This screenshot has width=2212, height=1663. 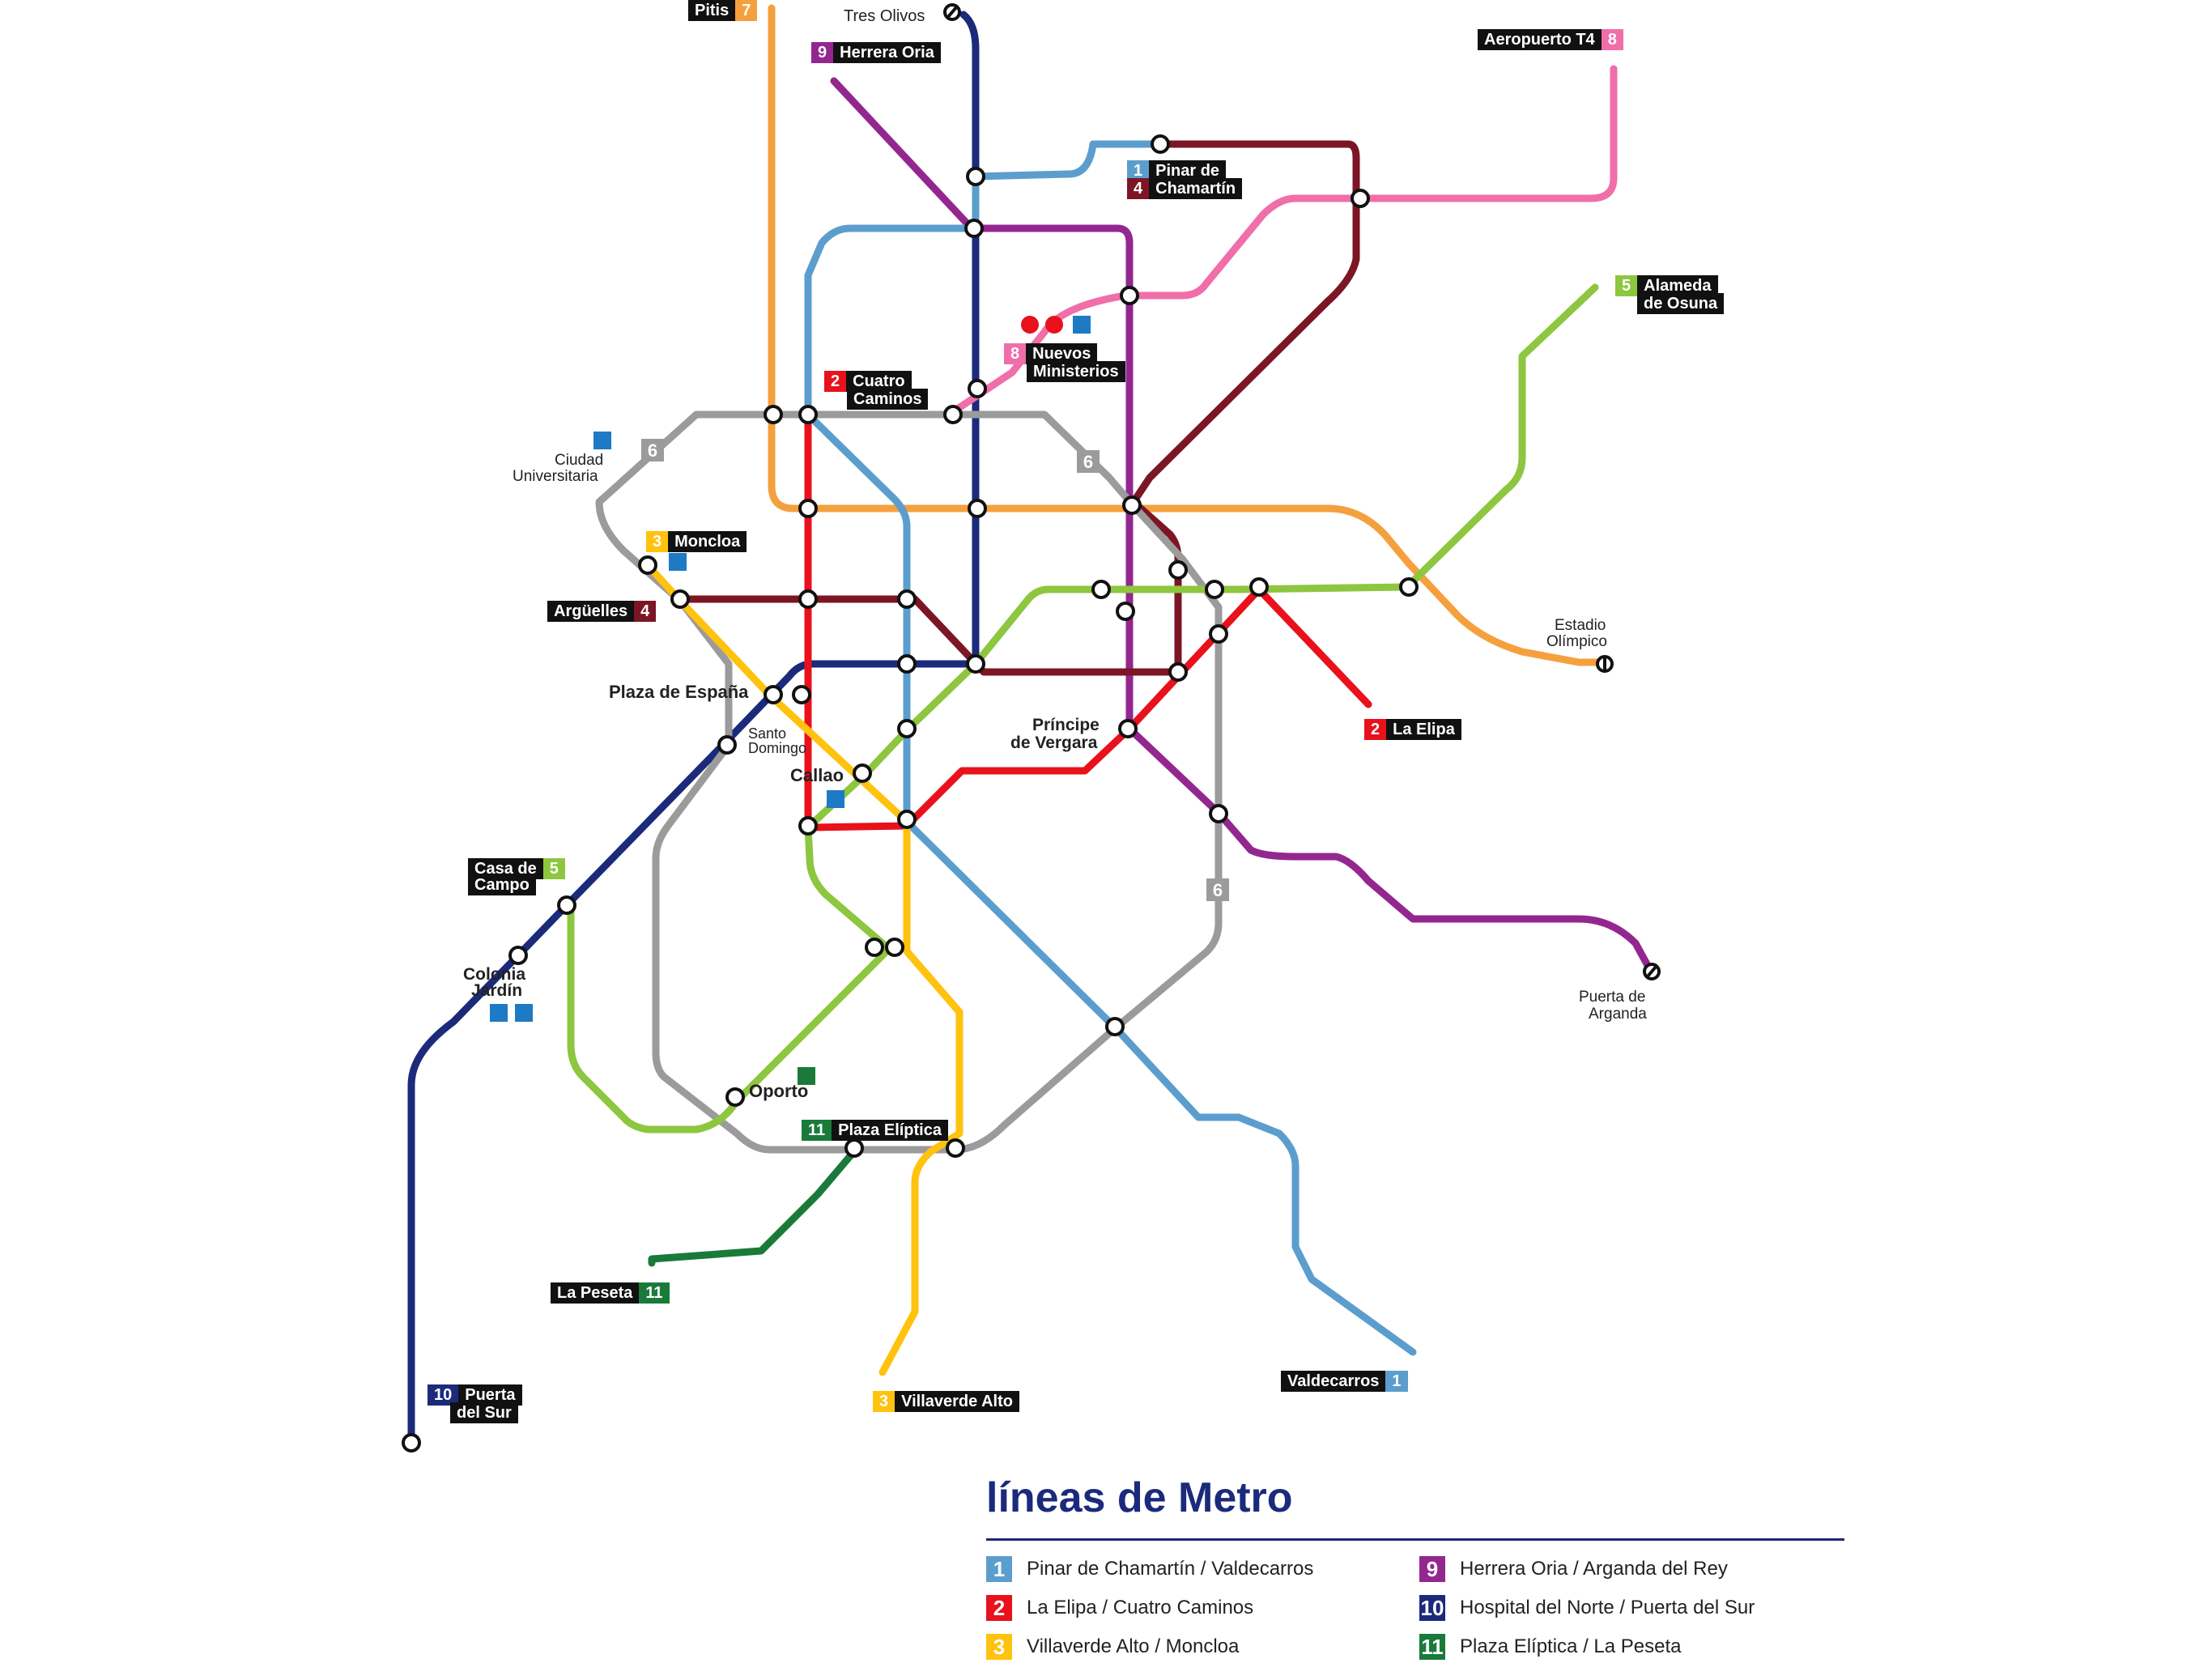 What do you see at coordinates (817, 1130) in the screenshot?
I see `line-badge: 11` at bounding box center [817, 1130].